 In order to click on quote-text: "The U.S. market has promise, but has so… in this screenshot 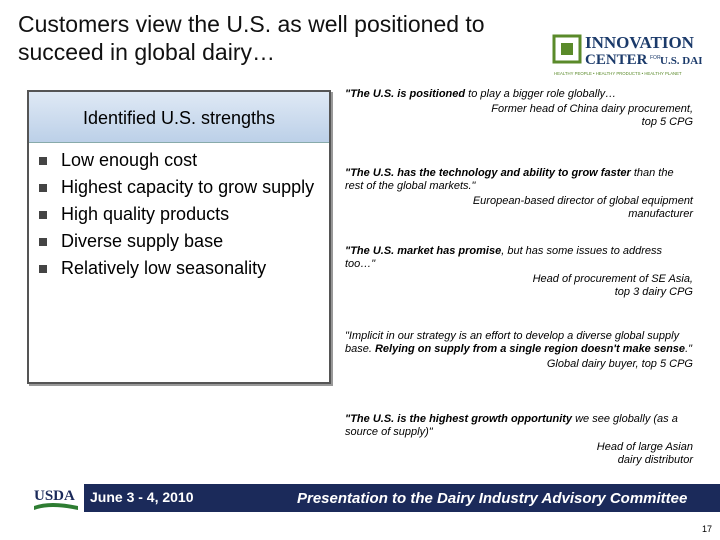, I will do `click(519, 258)`.